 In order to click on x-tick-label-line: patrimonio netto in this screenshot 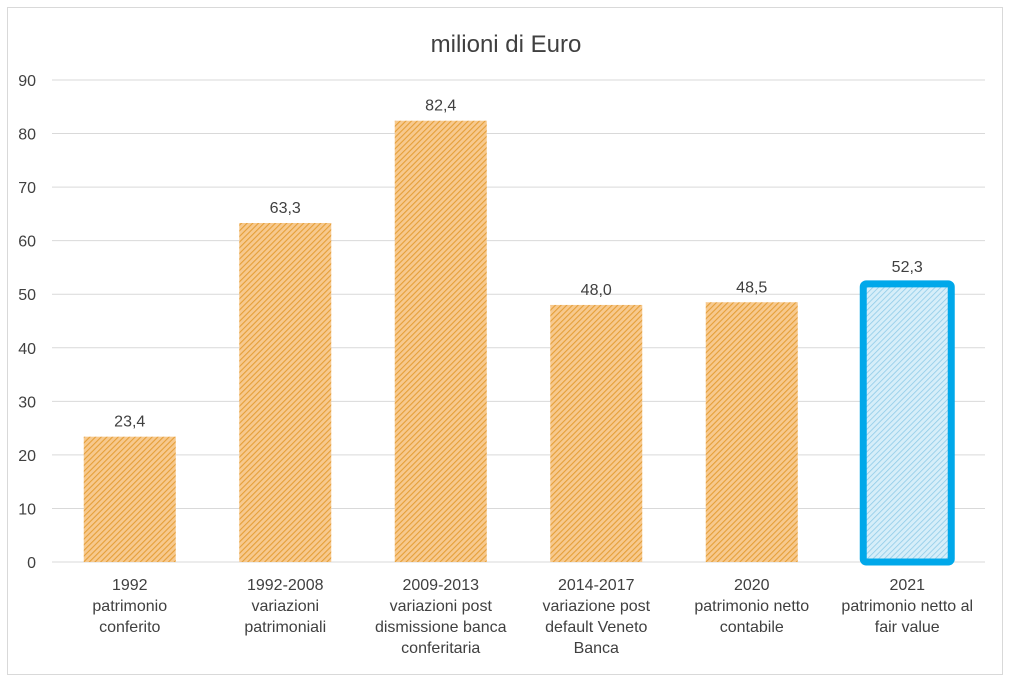, I will do `click(751, 606)`.